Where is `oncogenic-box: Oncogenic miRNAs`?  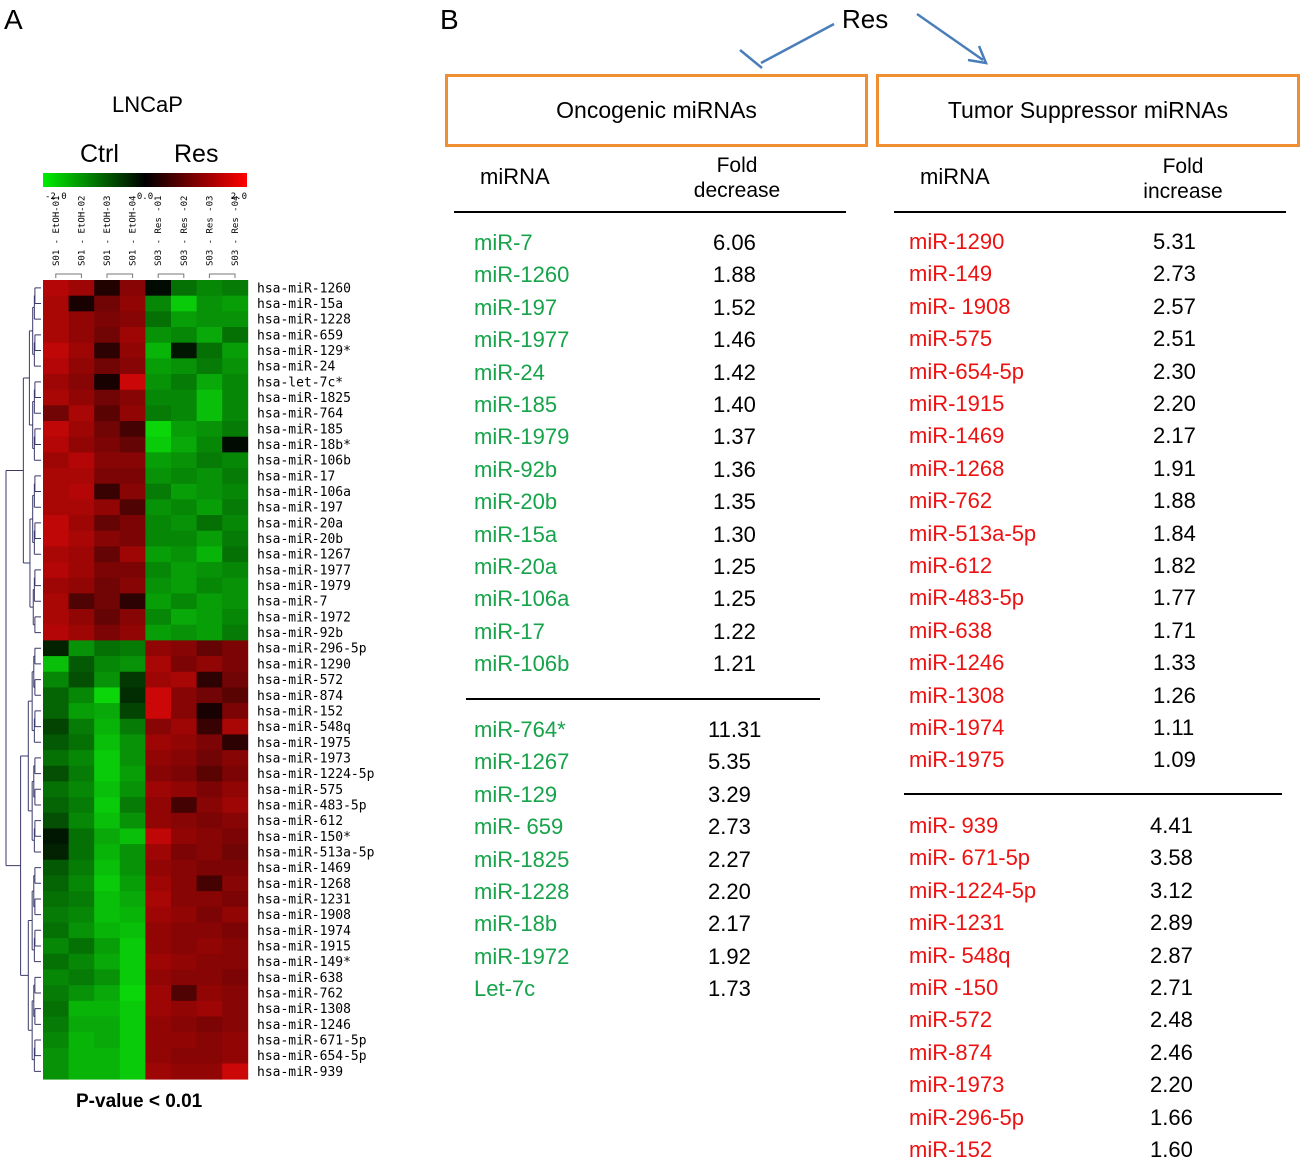 oncogenic-box: Oncogenic miRNAs is located at coordinates (656, 110).